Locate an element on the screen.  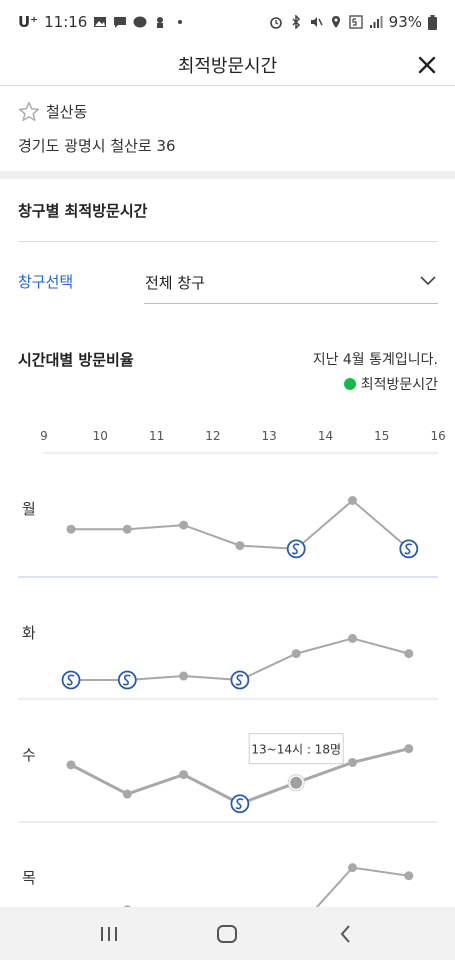
android-nav-bar is located at coordinates (227, 933).